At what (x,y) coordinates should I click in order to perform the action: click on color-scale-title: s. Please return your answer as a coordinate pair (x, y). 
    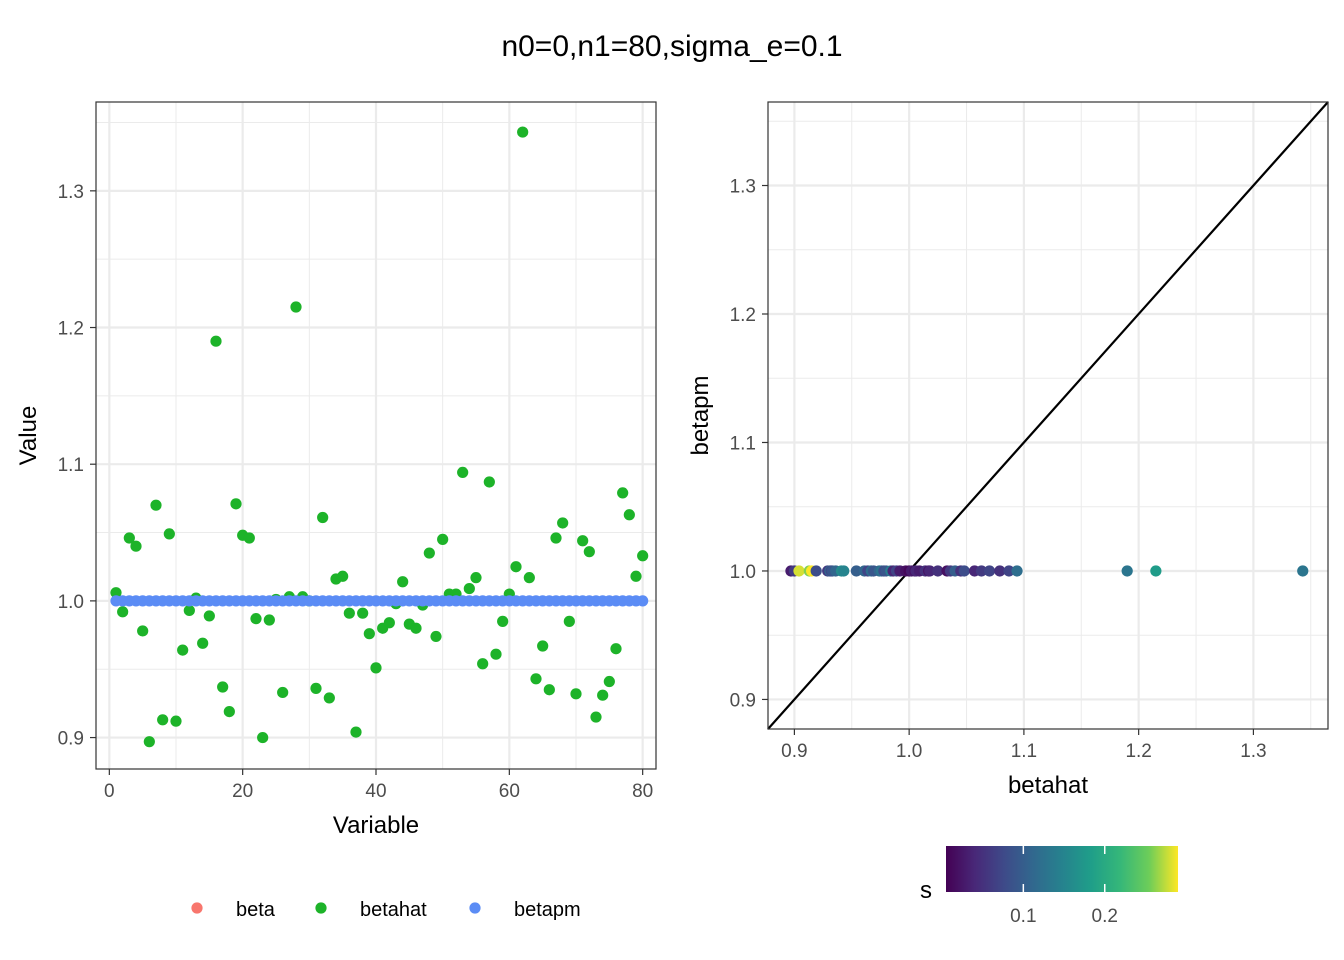
    Looking at the image, I should click on (926, 890).